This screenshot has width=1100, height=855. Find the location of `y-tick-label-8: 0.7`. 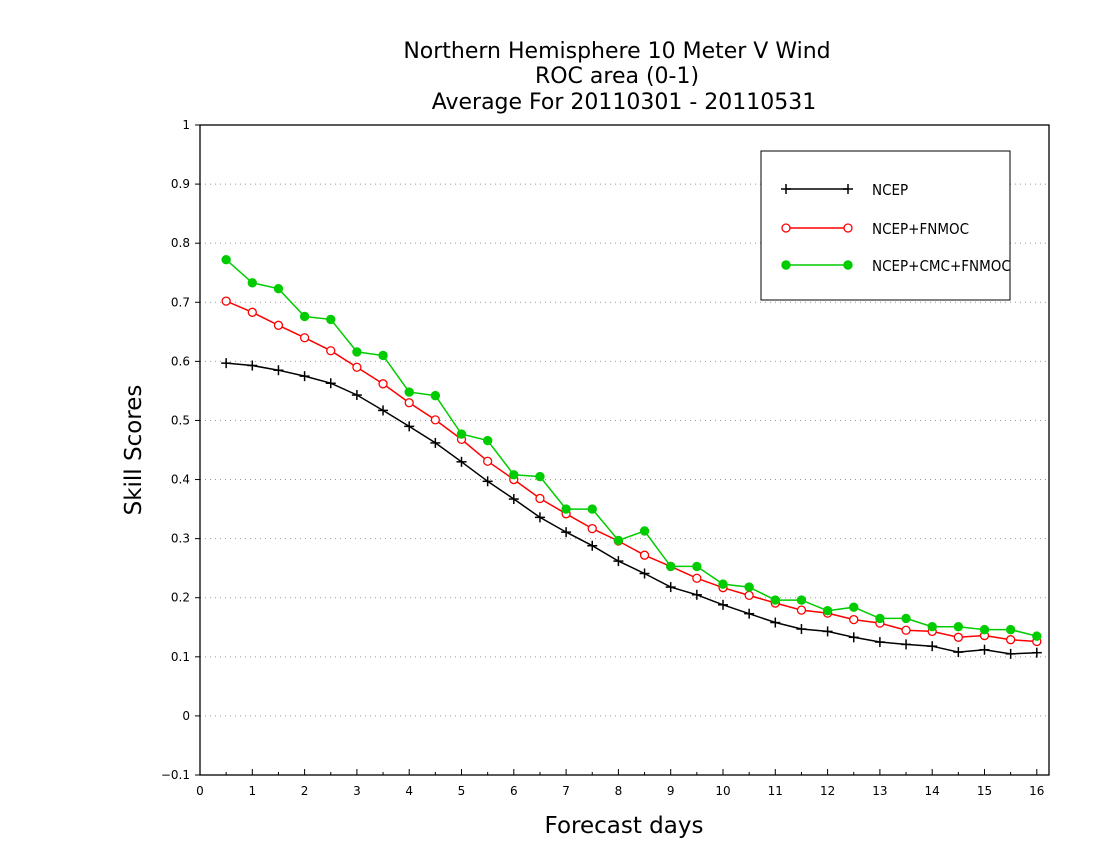

y-tick-label-8: 0.7 is located at coordinates (180, 302).